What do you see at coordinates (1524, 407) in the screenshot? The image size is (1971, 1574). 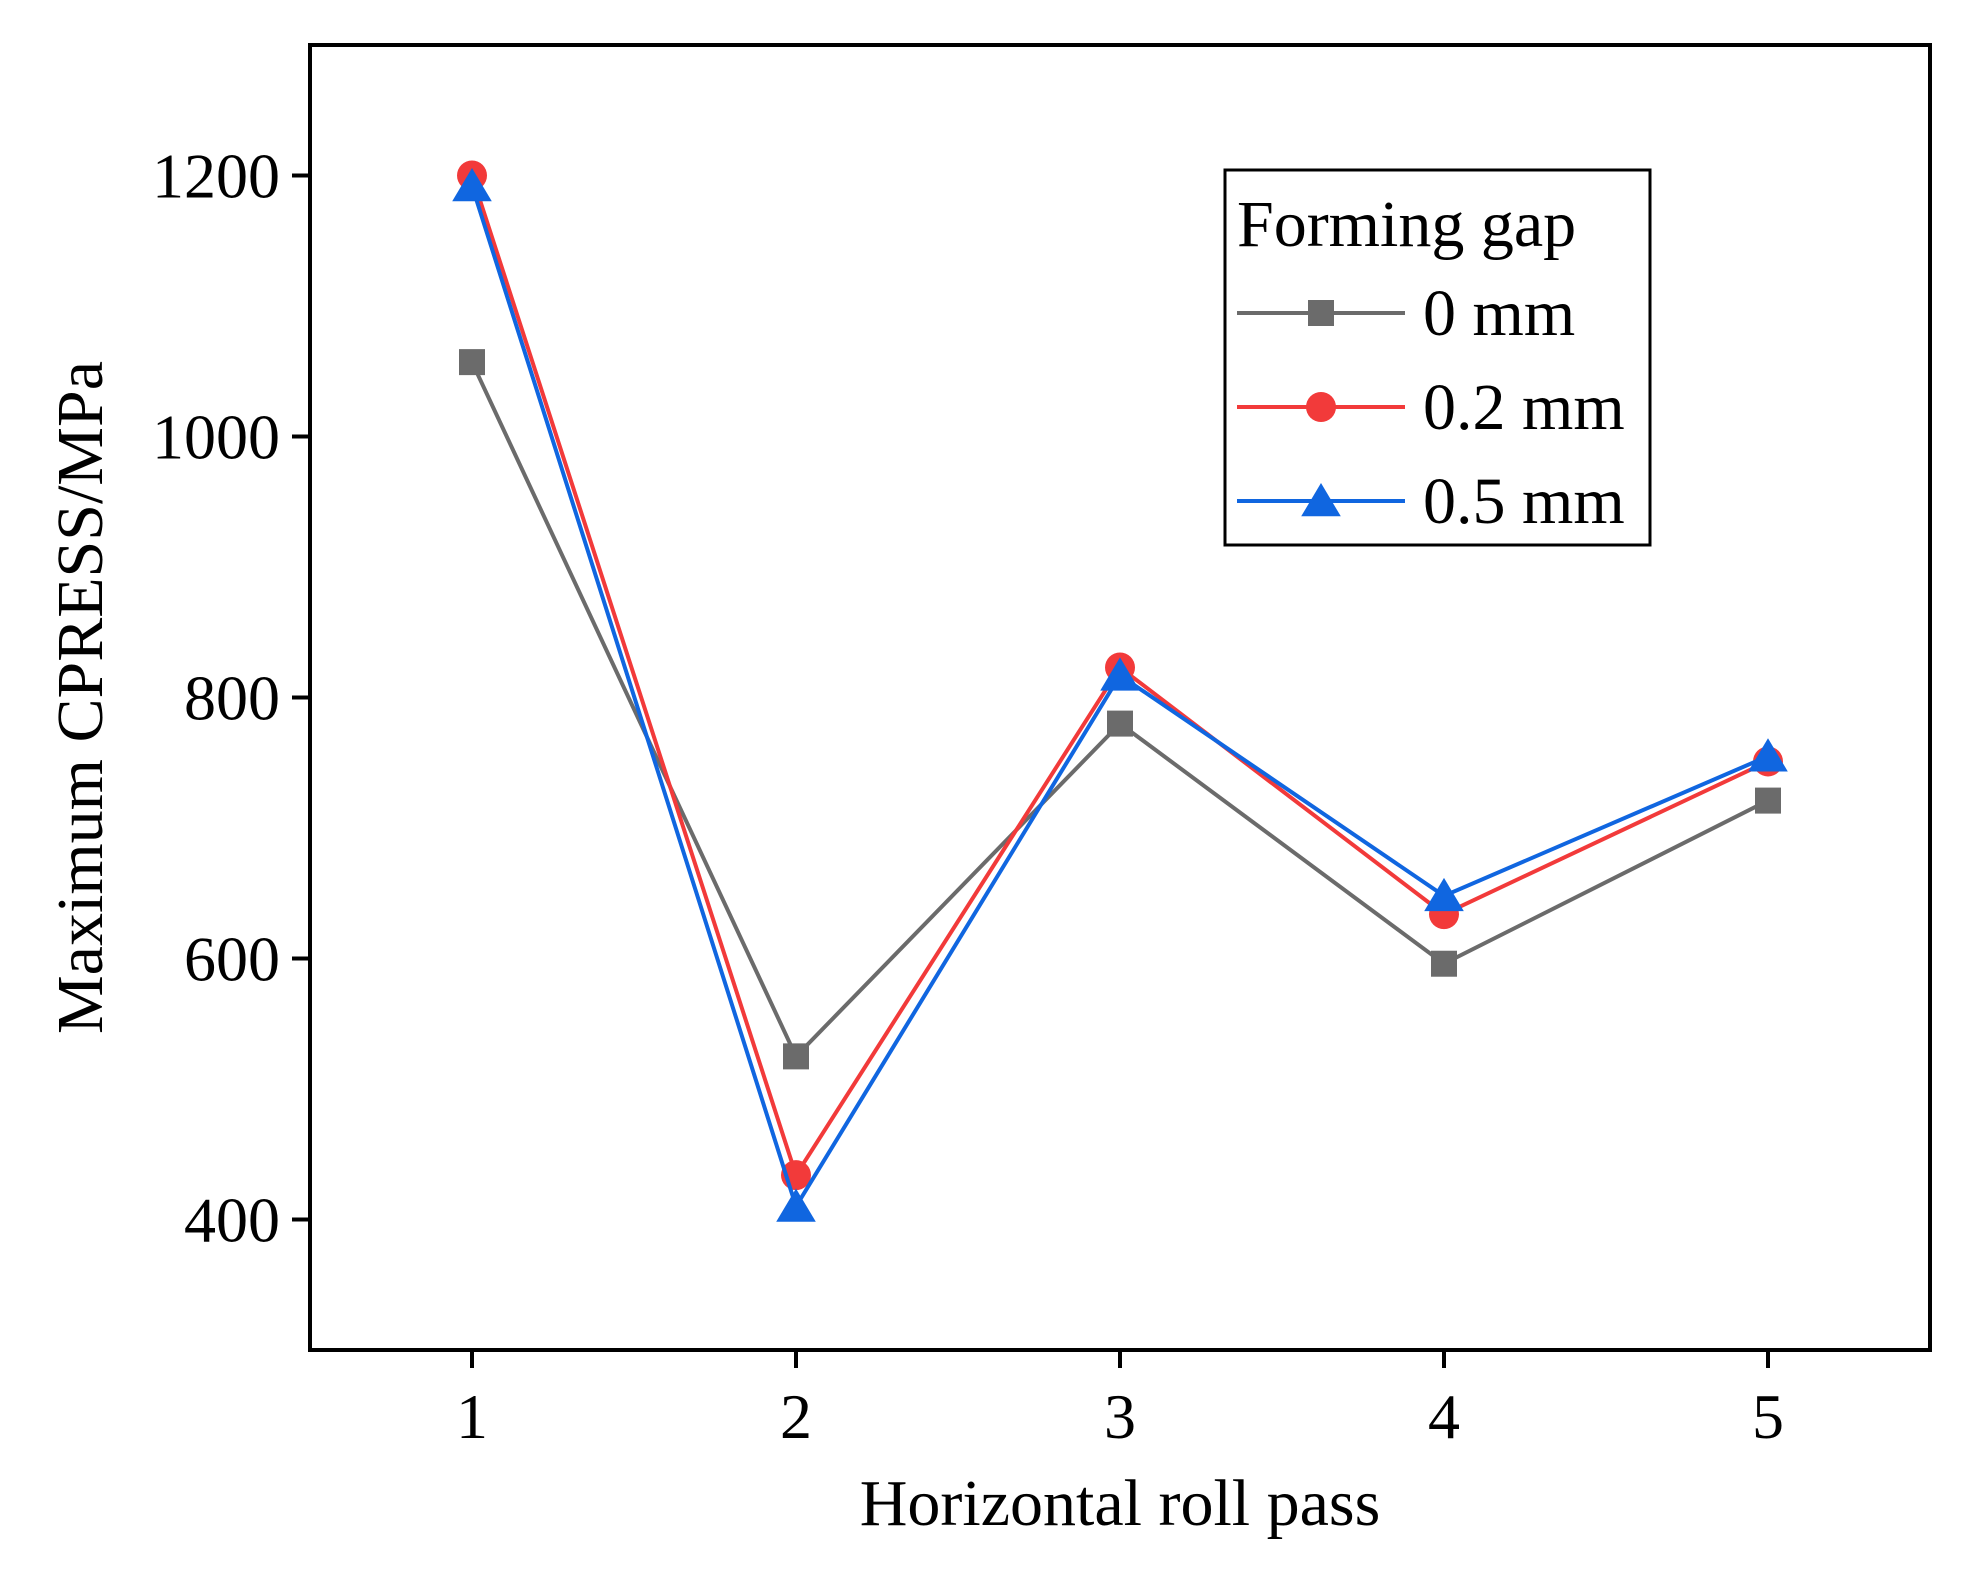 I see `legend-label: 0.2 mm` at bounding box center [1524, 407].